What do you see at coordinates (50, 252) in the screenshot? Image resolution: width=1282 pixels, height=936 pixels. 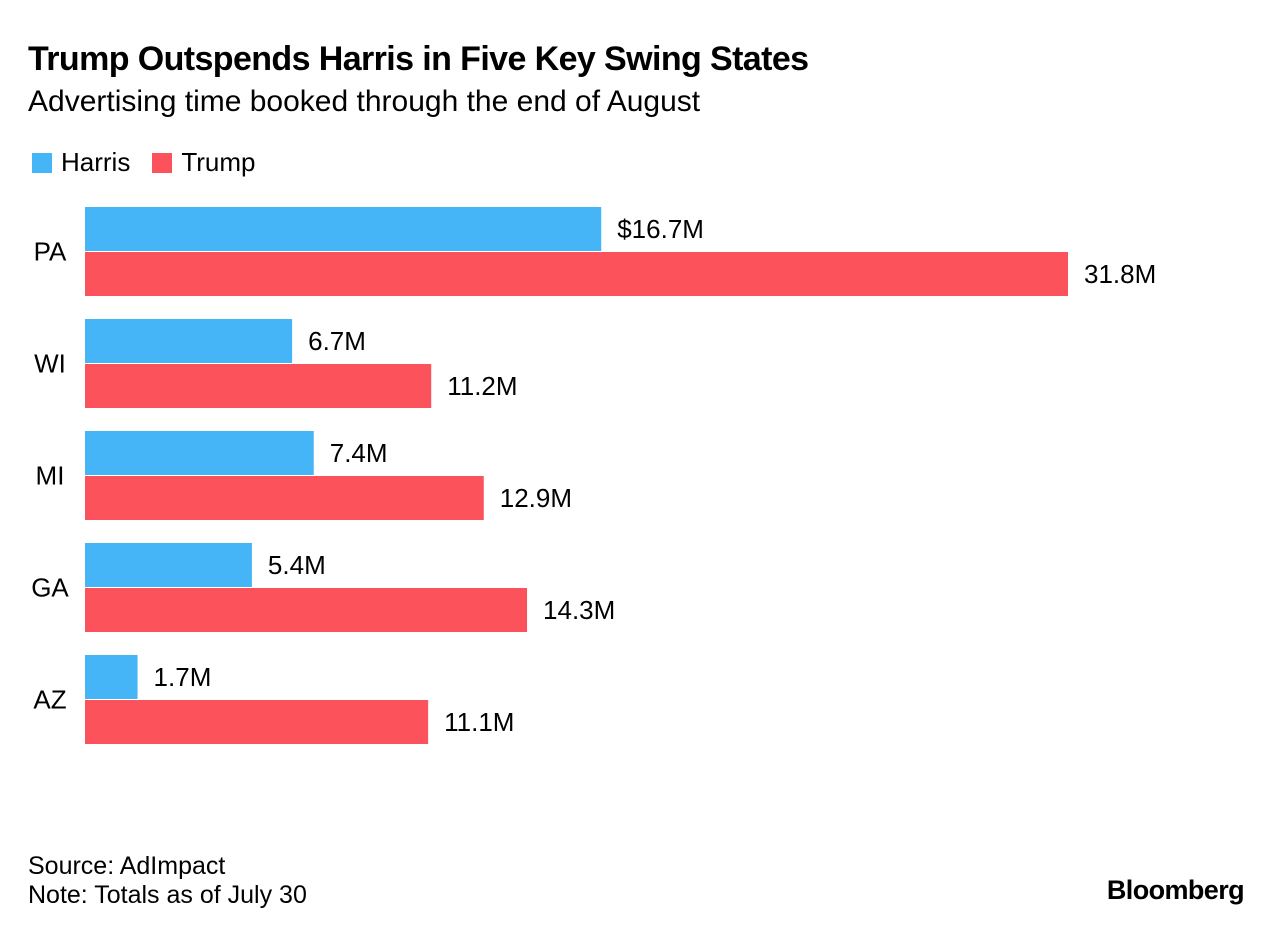 I see `category-label-pa: PA` at bounding box center [50, 252].